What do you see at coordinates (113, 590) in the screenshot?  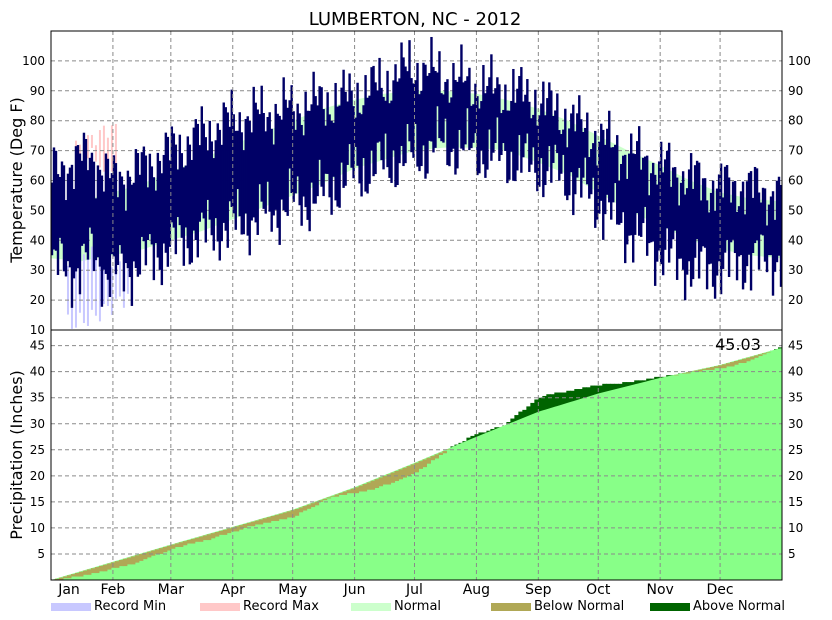 I see `month-label: Feb` at bounding box center [113, 590].